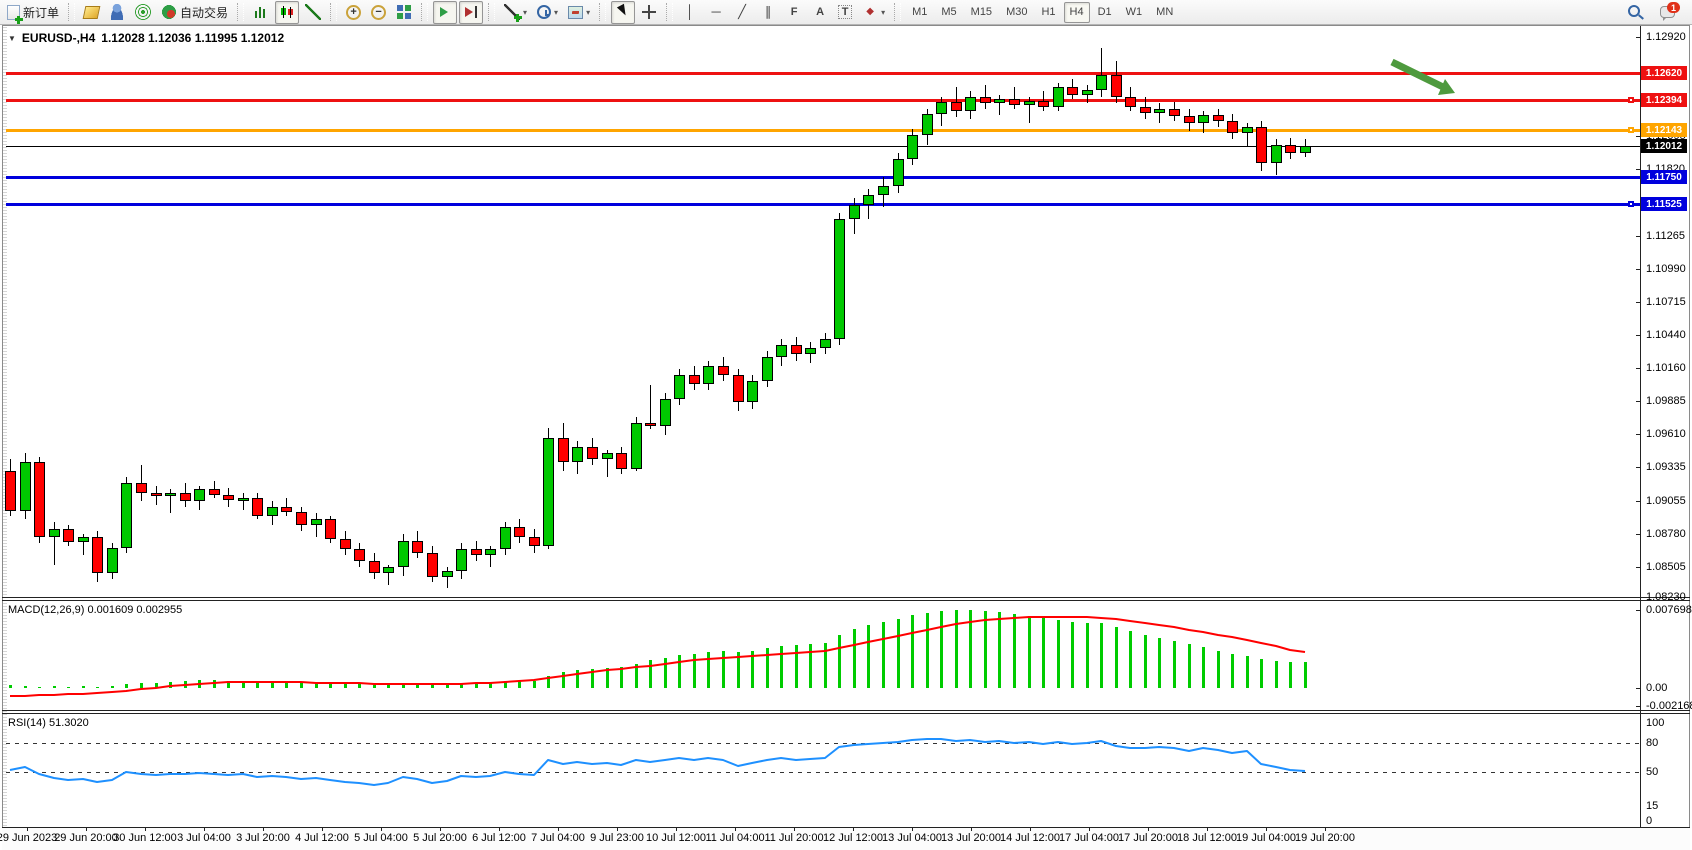 Image resolution: width=1692 pixels, height=850 pixels. I want to click on templates-button: ▾, so click(579, 12).